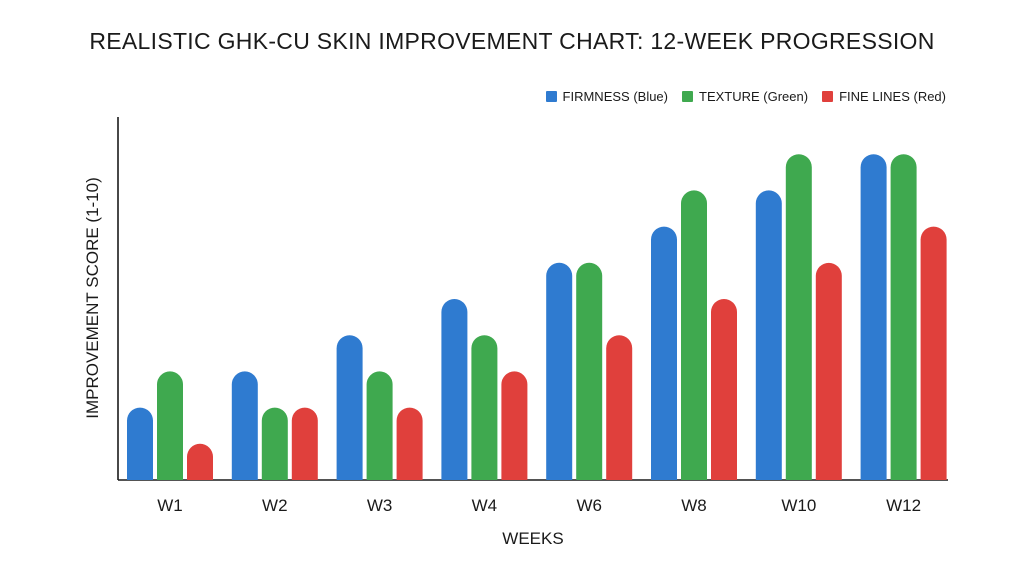  What do you see at coordinates (664, 353) in the screenshot?
I see `bar-firmness-w8` at bounding box center [664, 353].